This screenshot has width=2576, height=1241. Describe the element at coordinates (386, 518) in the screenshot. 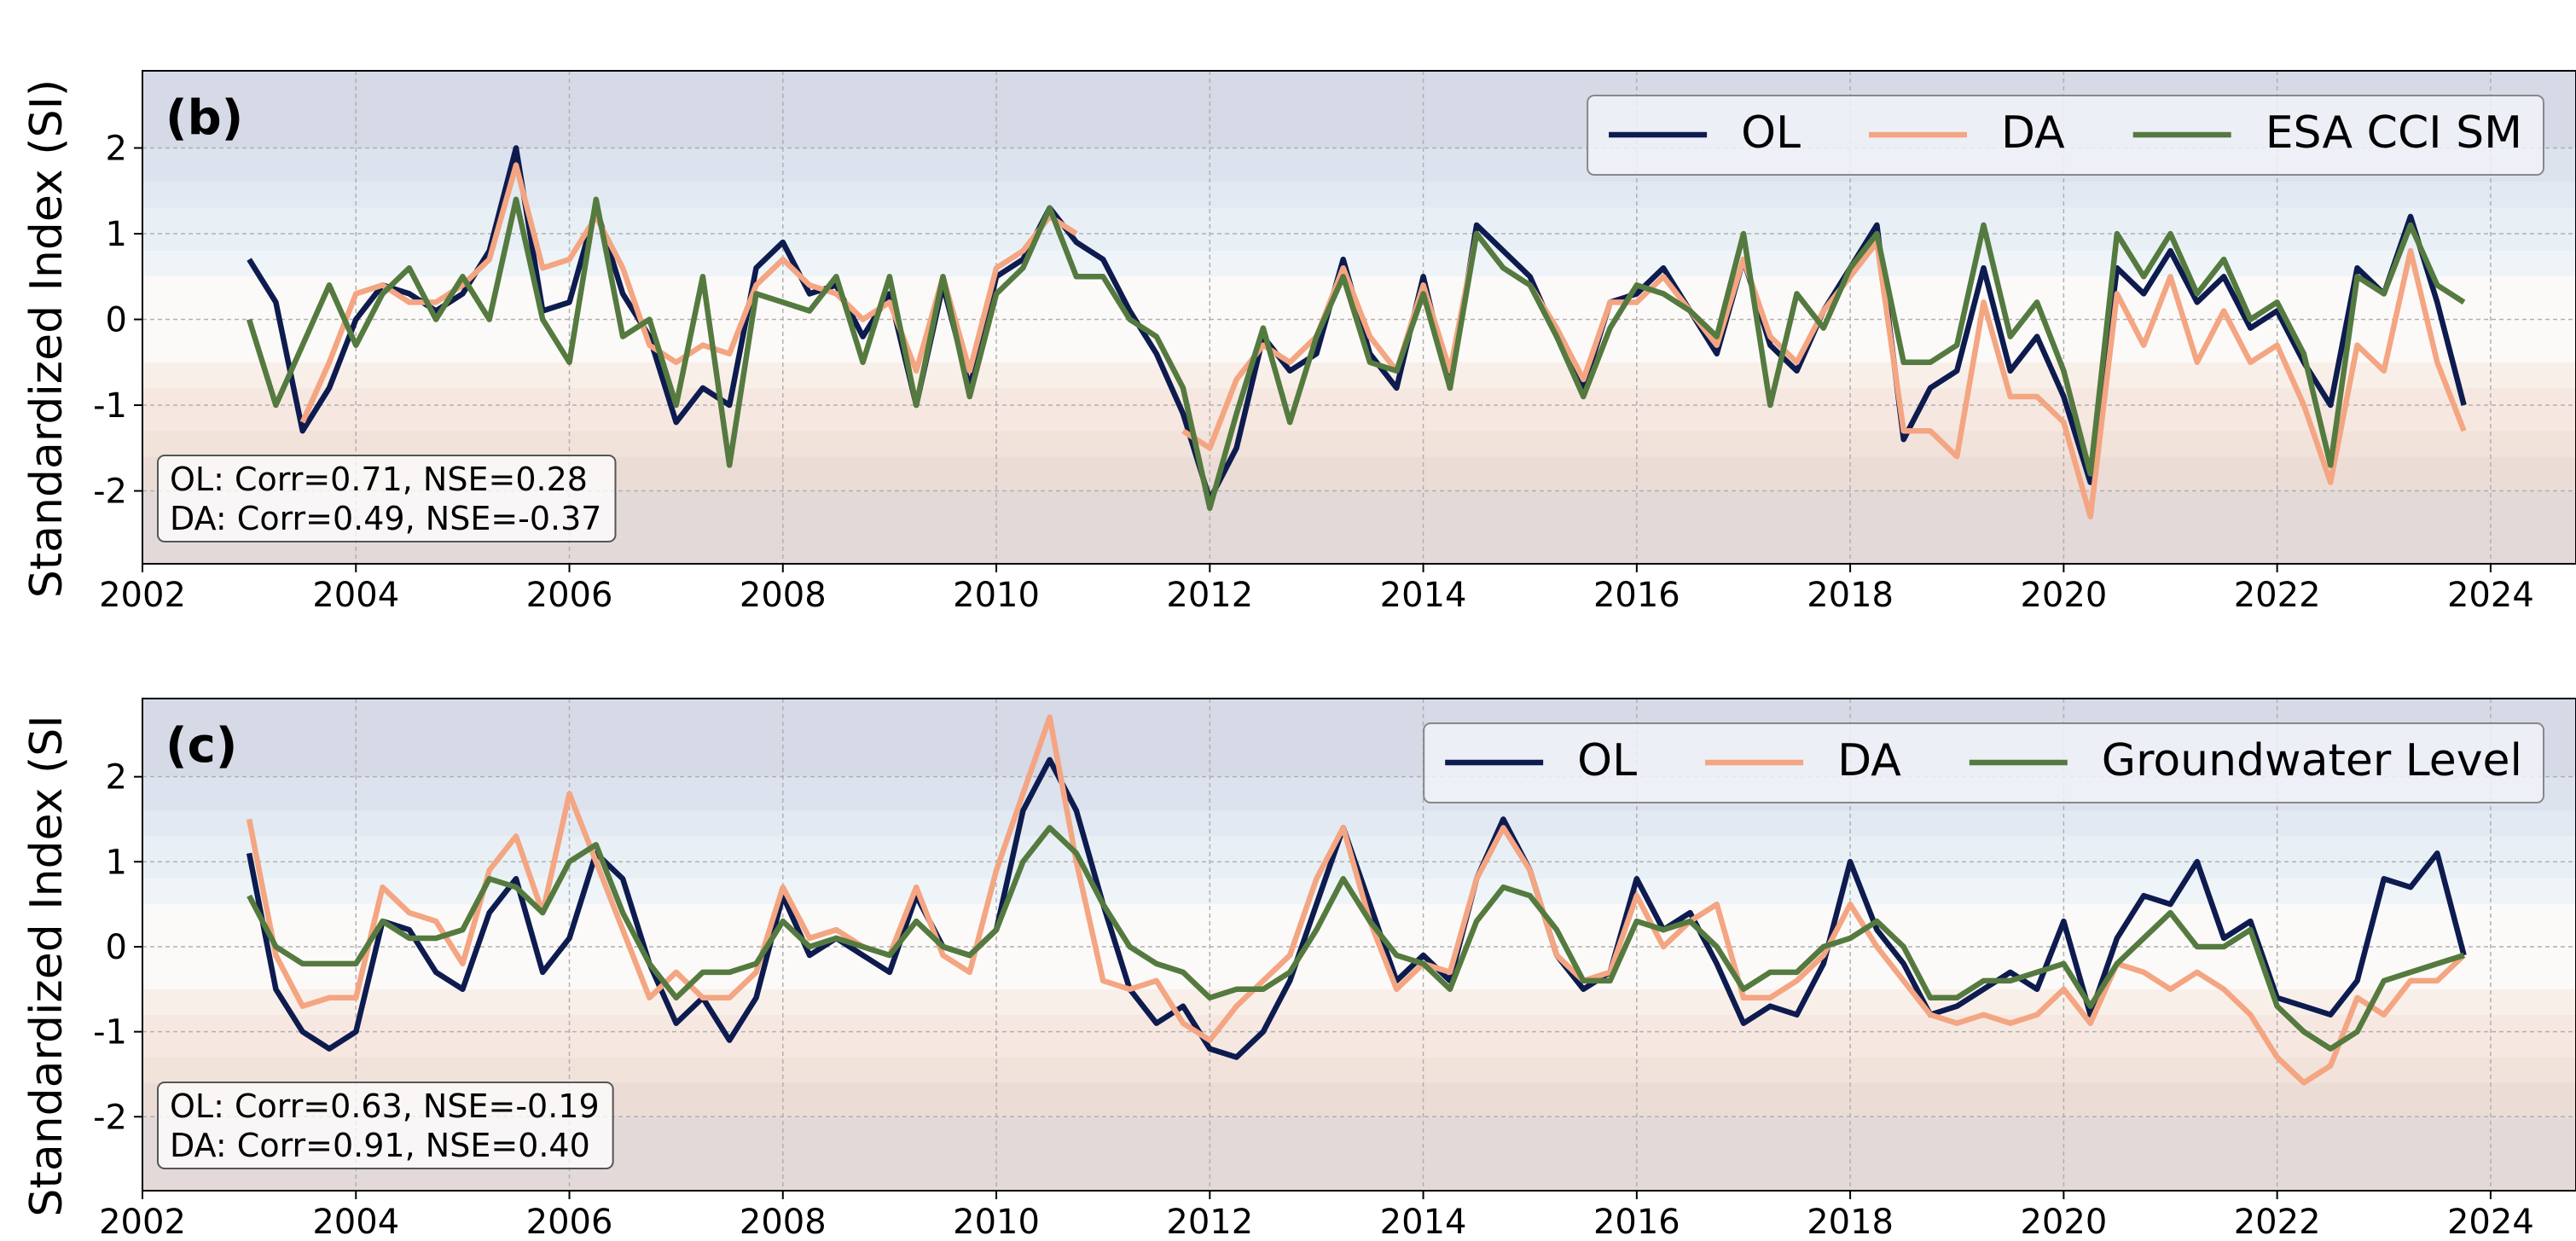

I see `stats-text: DA: Corr=0.49, NSE=-0.37` at that location.